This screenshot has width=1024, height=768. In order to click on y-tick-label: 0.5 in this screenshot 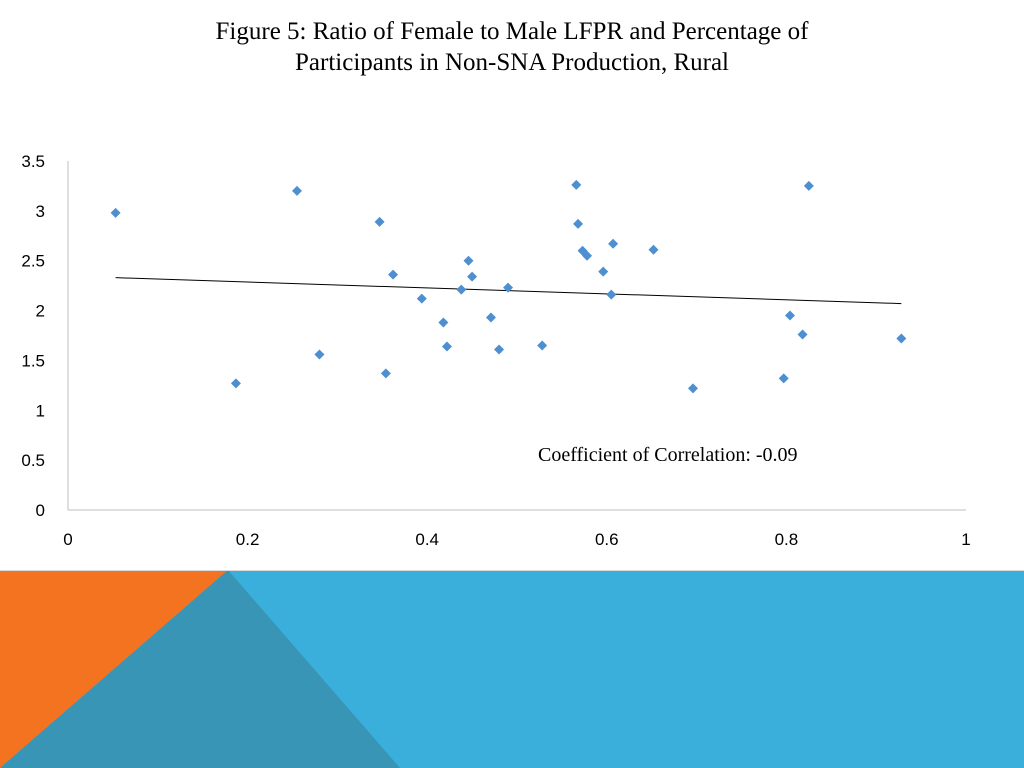, I will do `click(33, 460)`.